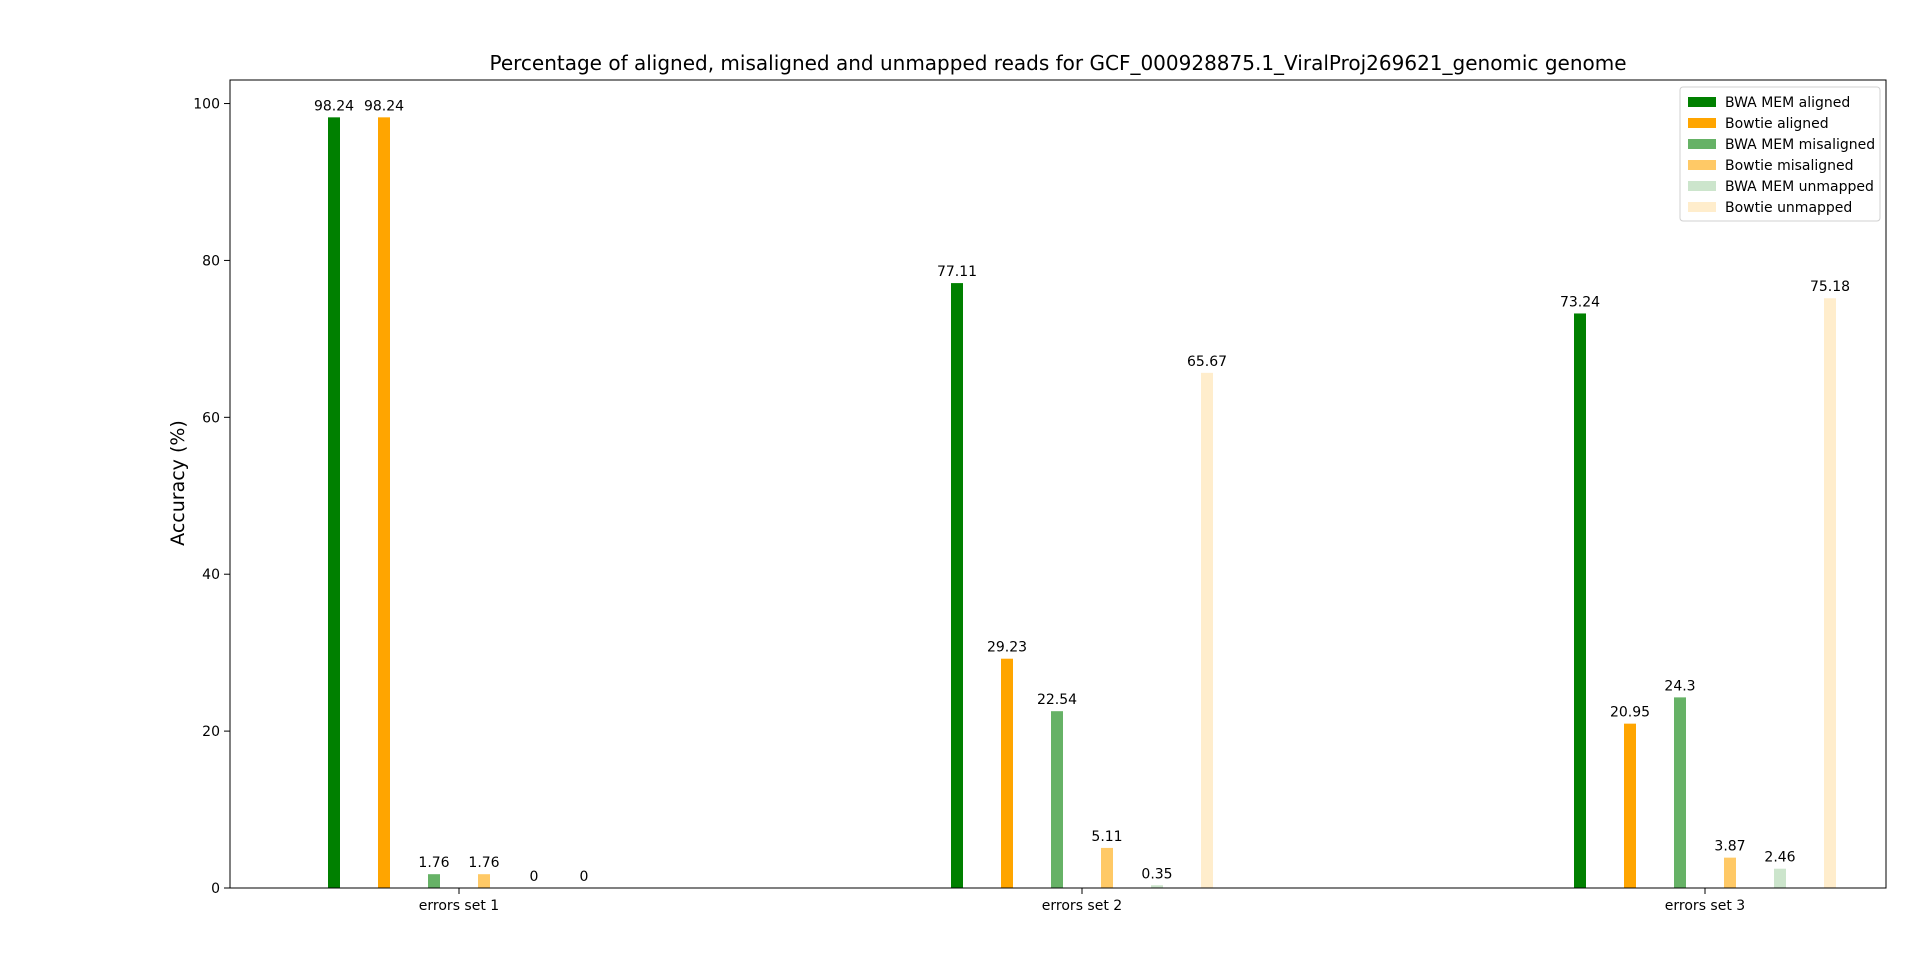 This screenshot has width=1920, height=965. I want to click on x-axis: errors set 1 errors set 2 errors set 3, so click(1082, 901).